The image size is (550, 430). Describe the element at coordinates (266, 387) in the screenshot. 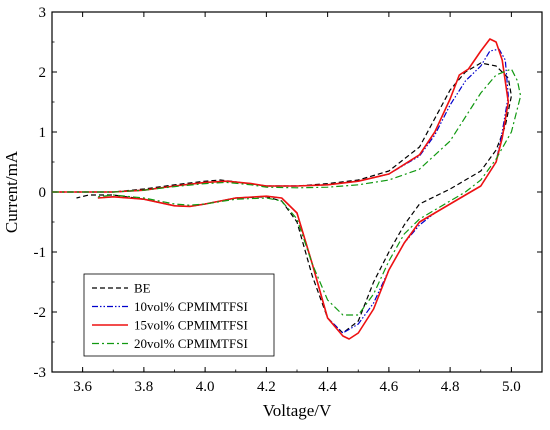

I see `x-tick-label: 4.2` at that location.